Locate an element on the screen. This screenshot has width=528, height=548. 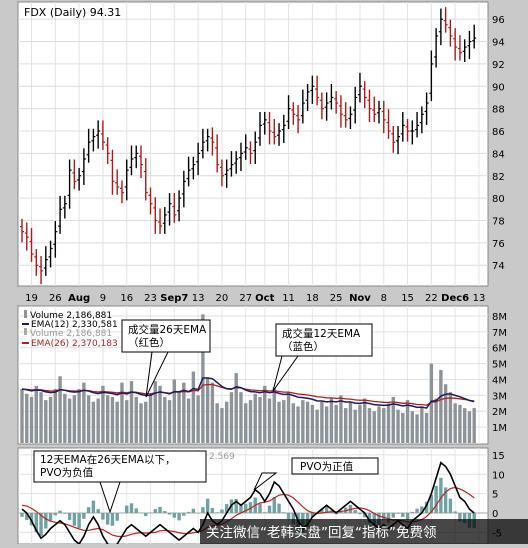
volume-tick-label: 7M is located at coordinates (499, 333).